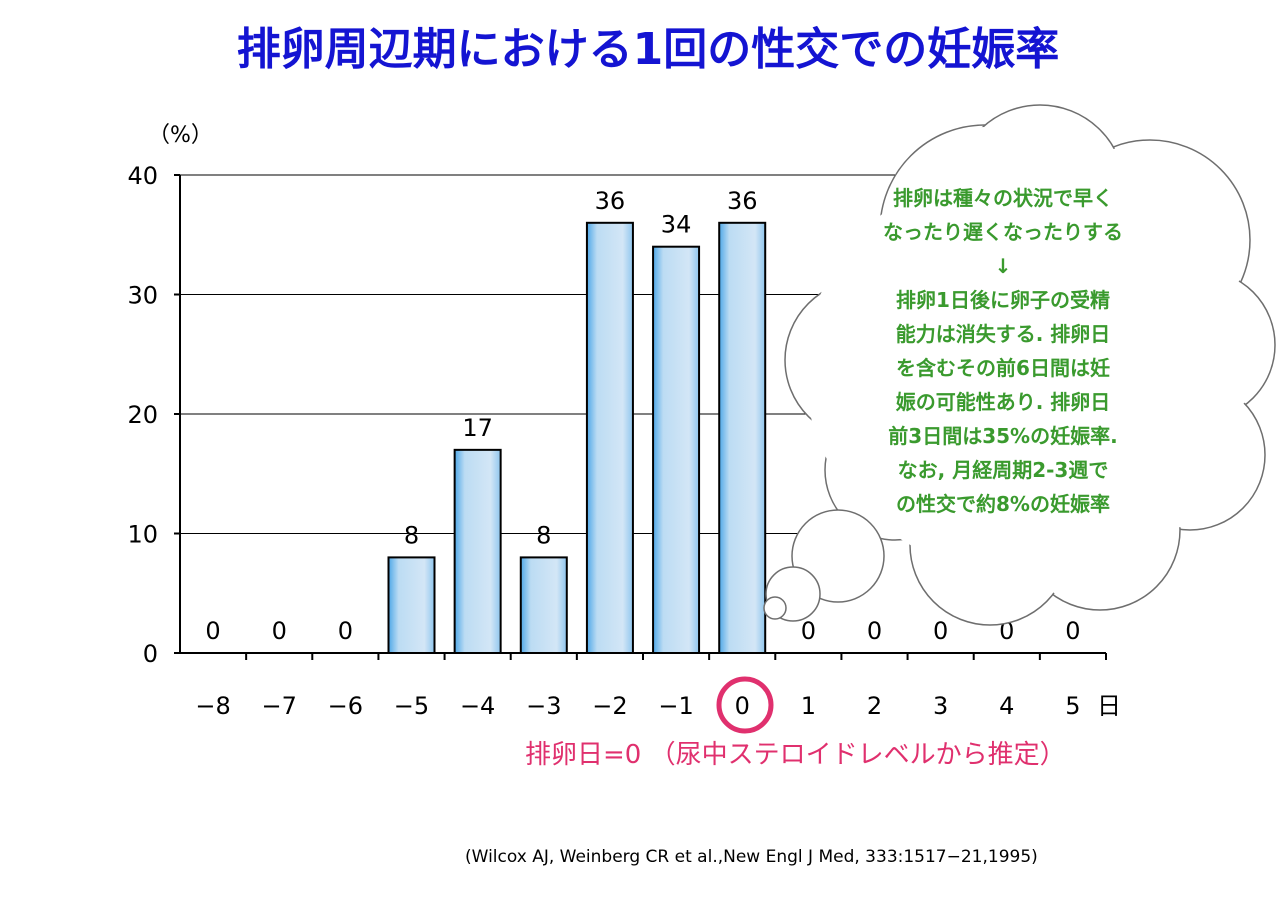 This screenshot has width=1280, height=907. What do you see at coordinates (1003, 198) in the screenshot?
I see `thought-bubble-line: 排卵は種々の状況で早く` at bounding box center [1003, 198].